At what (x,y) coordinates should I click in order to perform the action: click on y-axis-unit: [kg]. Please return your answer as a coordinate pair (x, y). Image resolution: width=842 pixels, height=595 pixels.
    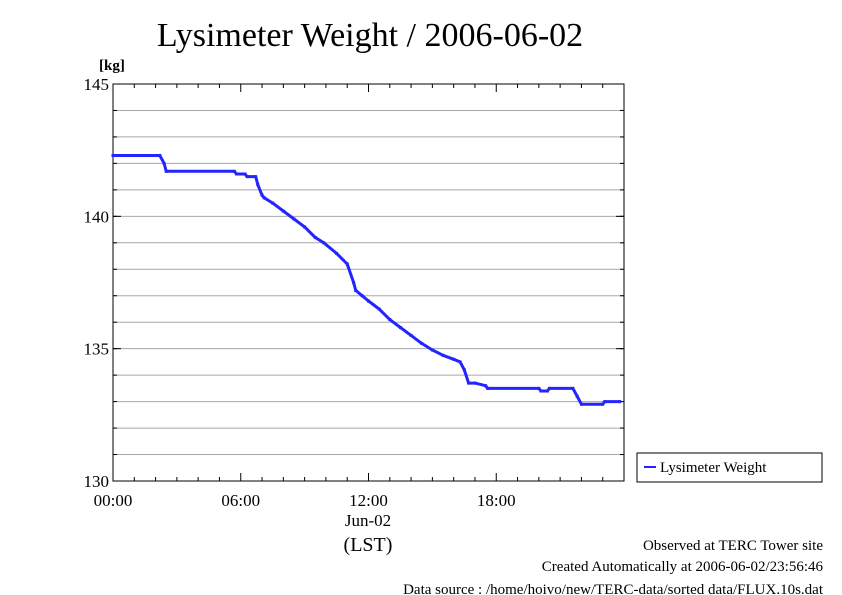
    Looking at the image, I should click on (112, 66).